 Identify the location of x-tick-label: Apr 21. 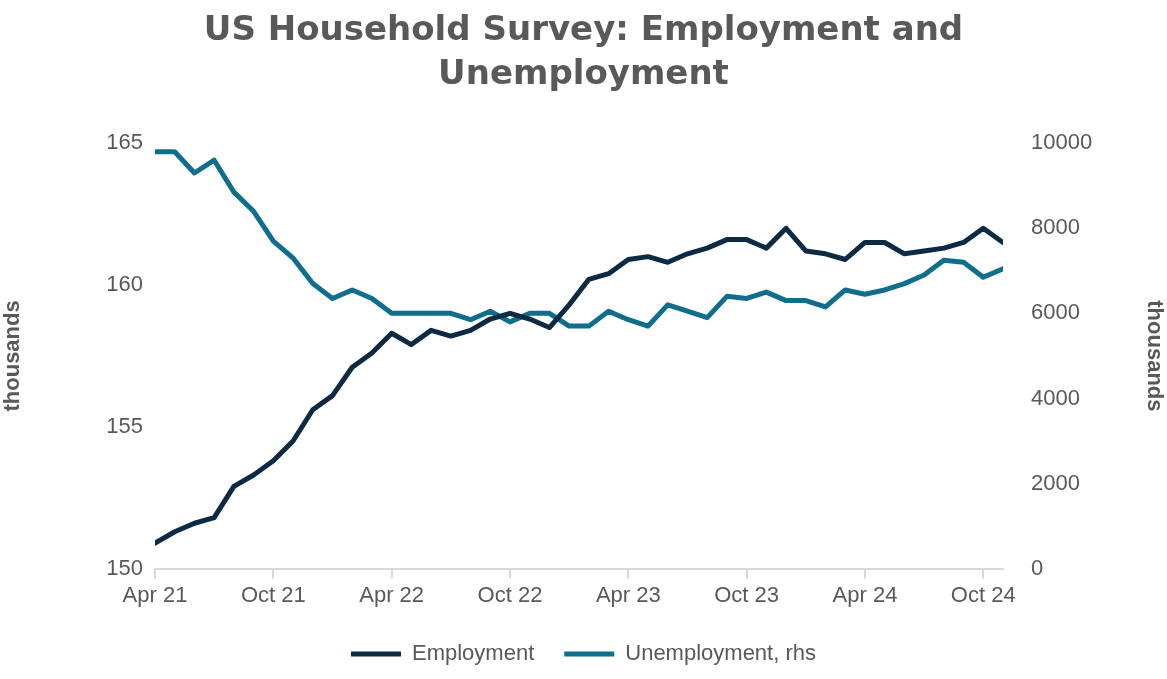
(155, 594).